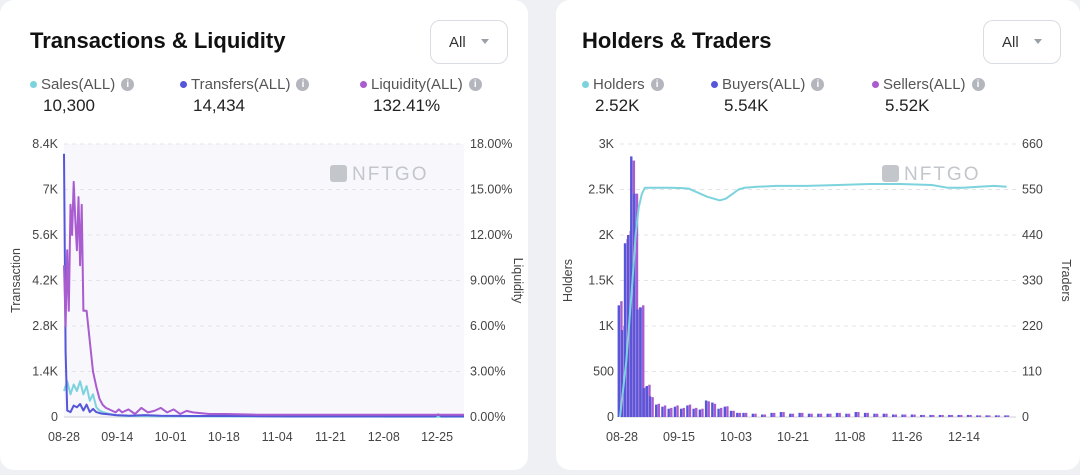 The image size is (1080, 475). What do you see at coordinates (518, 281) in the screenshot?
I see `y2-axis-title: Liquidity` at bounding box center [518, 281].